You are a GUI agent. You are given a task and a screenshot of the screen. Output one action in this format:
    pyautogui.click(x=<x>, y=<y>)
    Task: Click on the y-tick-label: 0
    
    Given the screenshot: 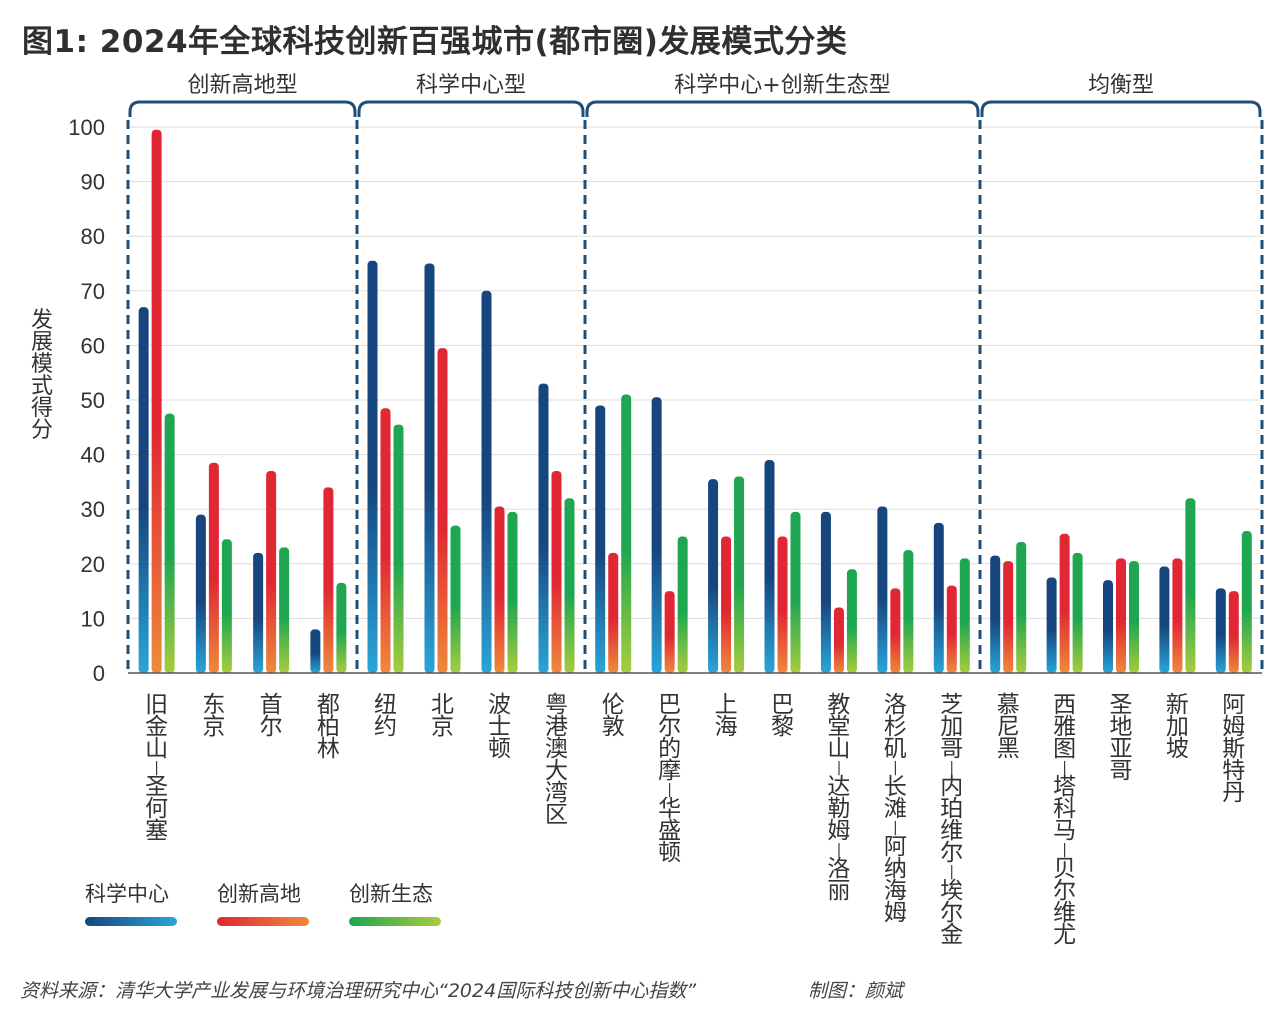 What is the action you would take?
    pyautogui.click(x=99, y=673)
    